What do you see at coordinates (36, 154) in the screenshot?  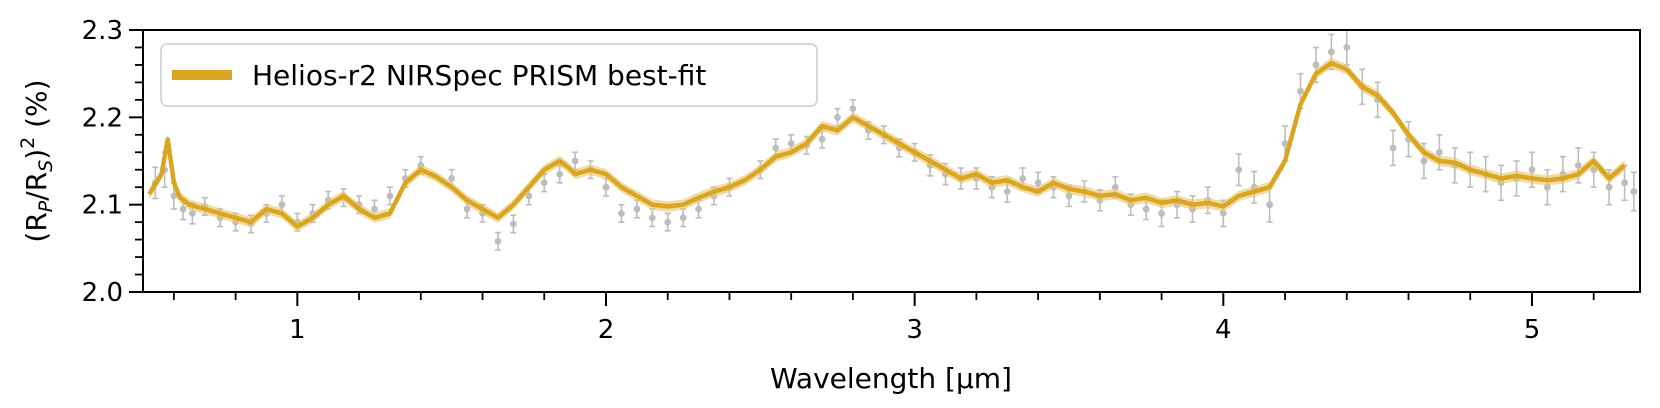 I see `y-label-close: )` at bounding box center [36, 154].